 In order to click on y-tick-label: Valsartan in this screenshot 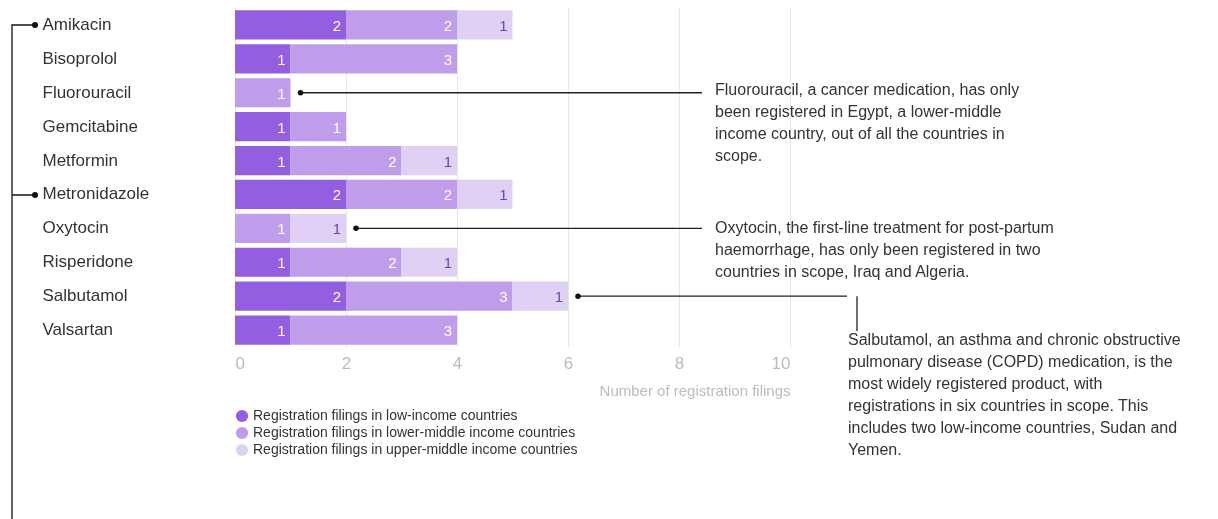, I will do `click(78, 330)`.